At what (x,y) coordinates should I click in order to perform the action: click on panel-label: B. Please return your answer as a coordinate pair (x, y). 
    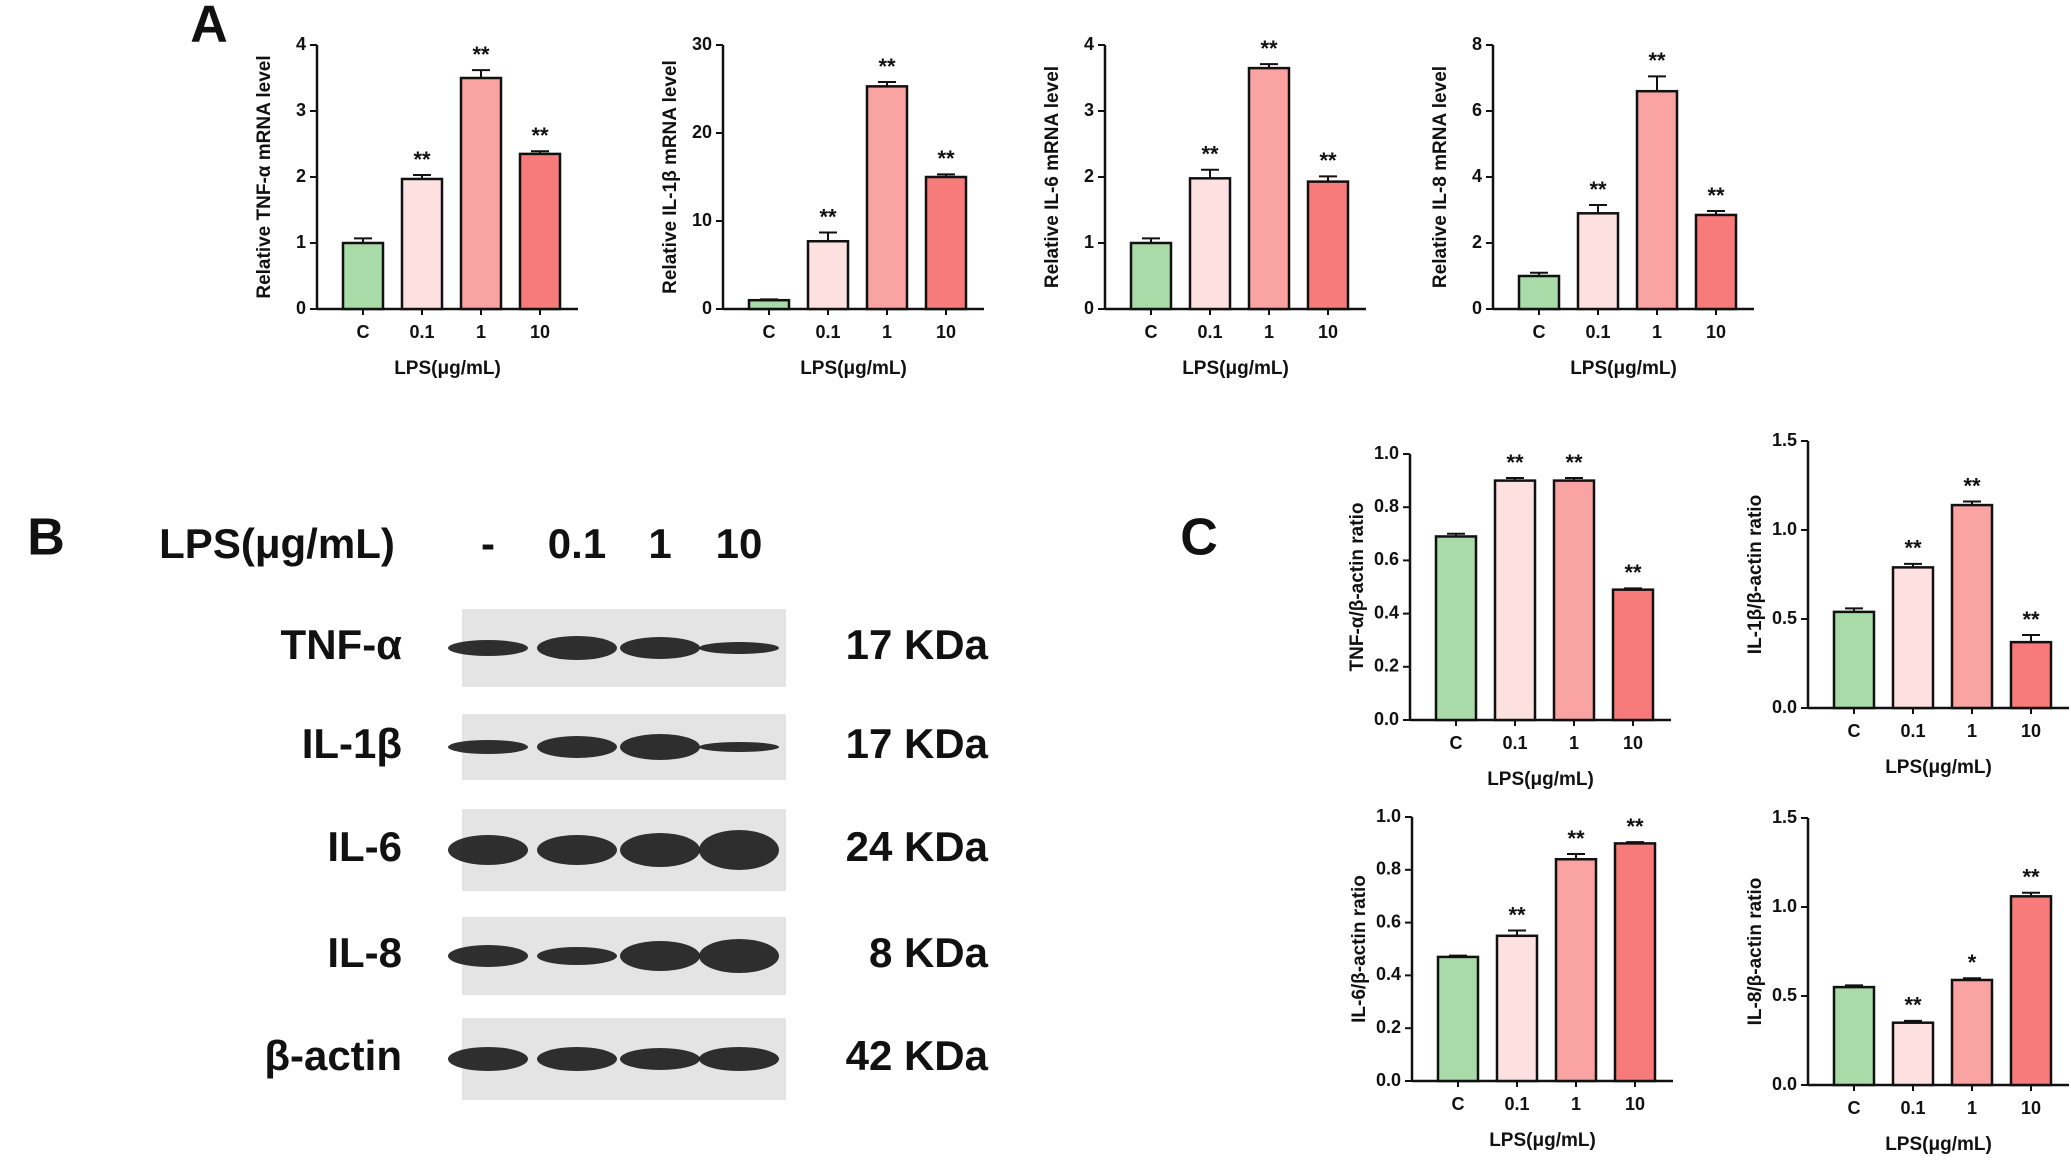
    Looking at the image, I should click on (46, 538).